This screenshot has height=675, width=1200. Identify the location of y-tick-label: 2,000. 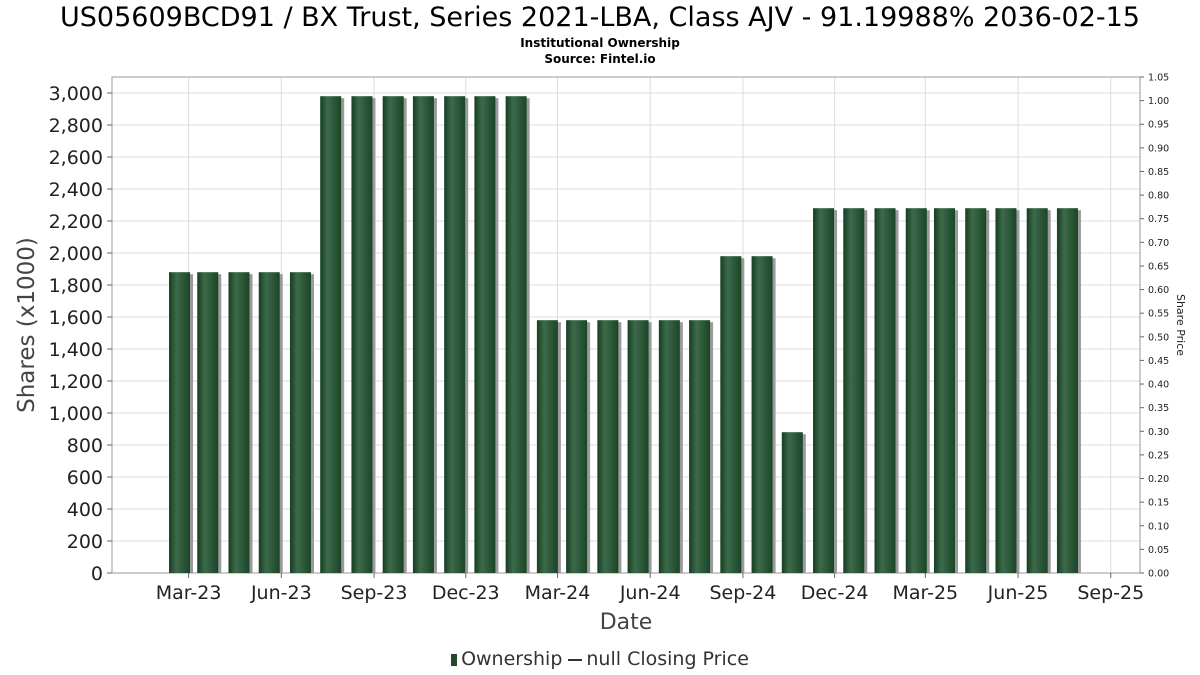
(76, 254).